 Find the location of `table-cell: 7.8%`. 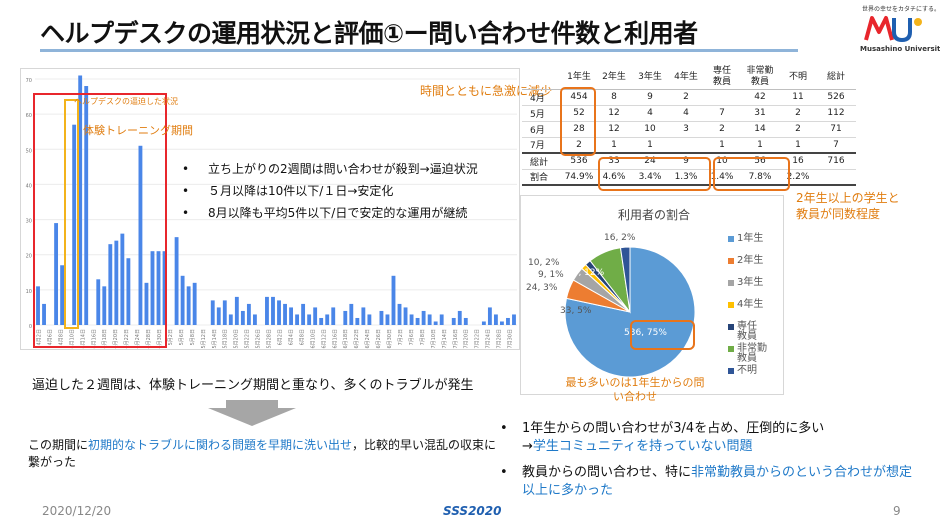

table-cell: 7.8% is located at coordinates (760, 177).